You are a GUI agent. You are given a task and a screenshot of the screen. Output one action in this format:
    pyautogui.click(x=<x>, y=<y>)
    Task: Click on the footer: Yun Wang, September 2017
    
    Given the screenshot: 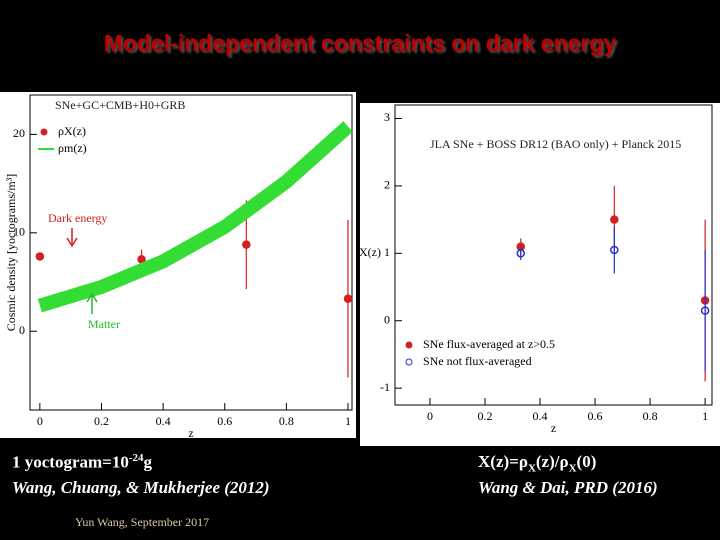 What is the action you would take?
    pyautogui.click(x=142, y=522)
    